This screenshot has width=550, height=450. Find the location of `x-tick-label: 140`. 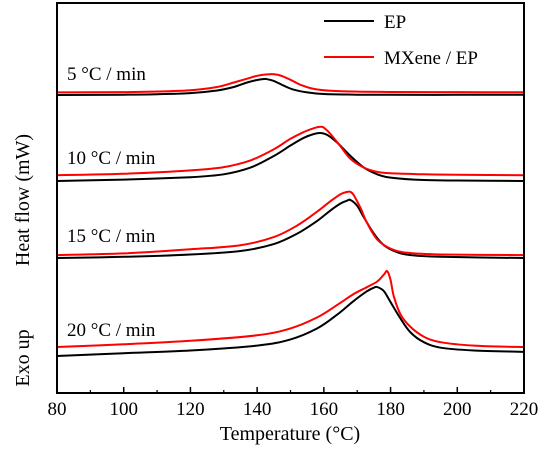

x-tick-label: 140 is located at coordinates (257, 409).